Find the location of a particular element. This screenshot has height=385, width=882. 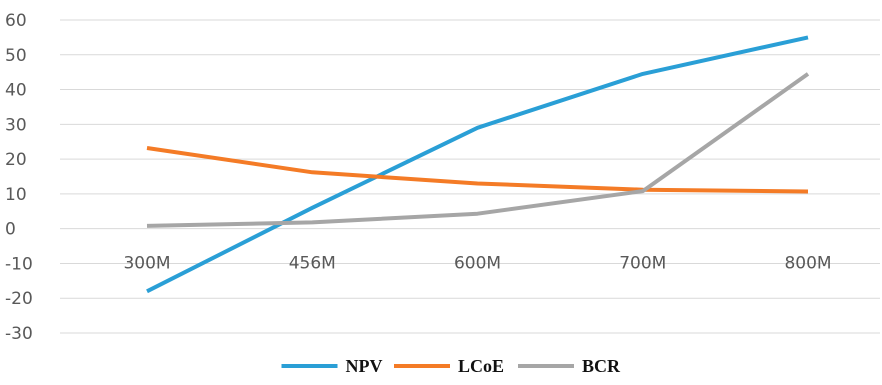

y-tick-label: 60 is located at coordinates (16, 21).